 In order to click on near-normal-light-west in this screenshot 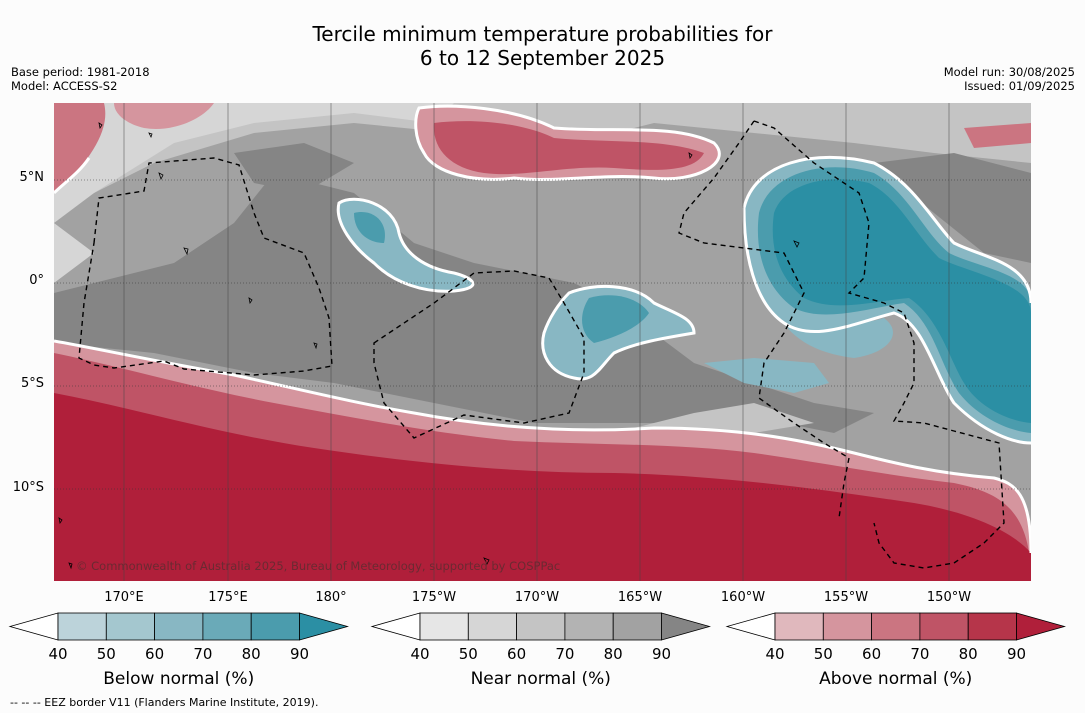, I will do `click(74, 253)`.